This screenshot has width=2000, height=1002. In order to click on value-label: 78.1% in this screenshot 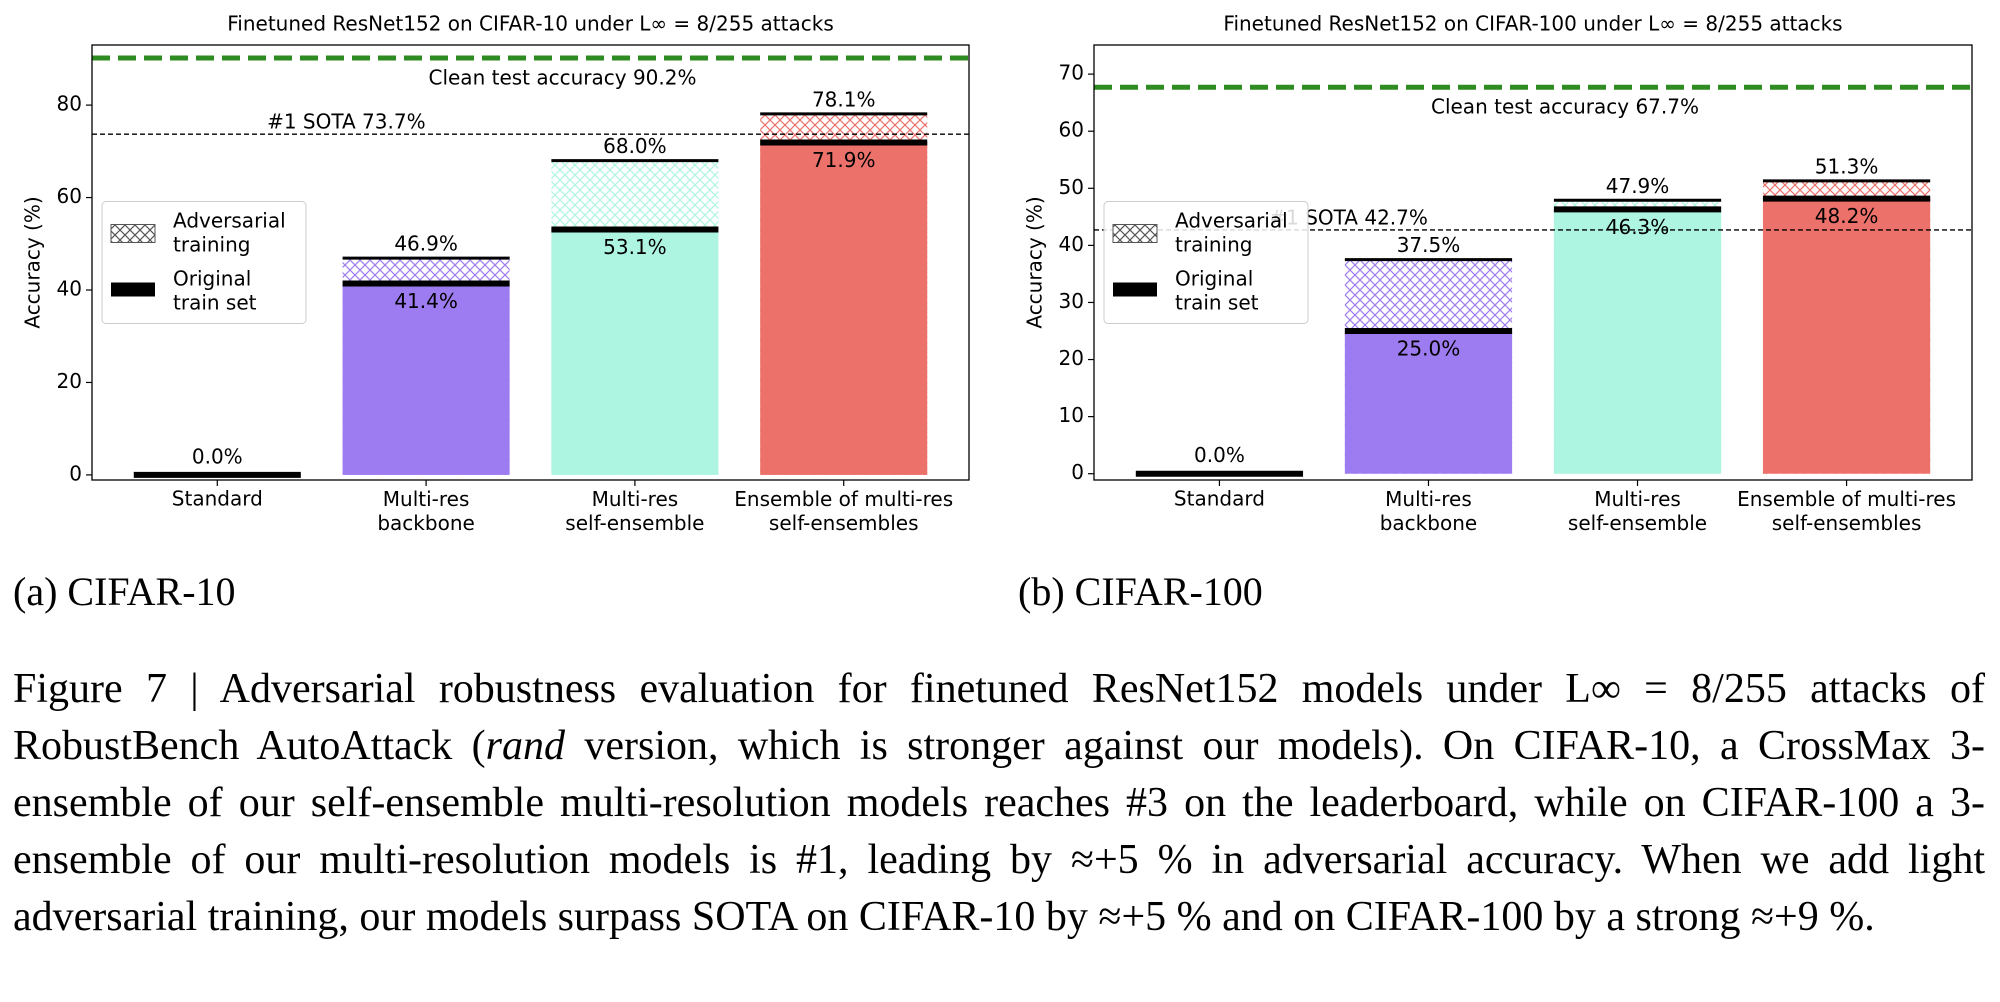, I will do `click(844, 99)`.